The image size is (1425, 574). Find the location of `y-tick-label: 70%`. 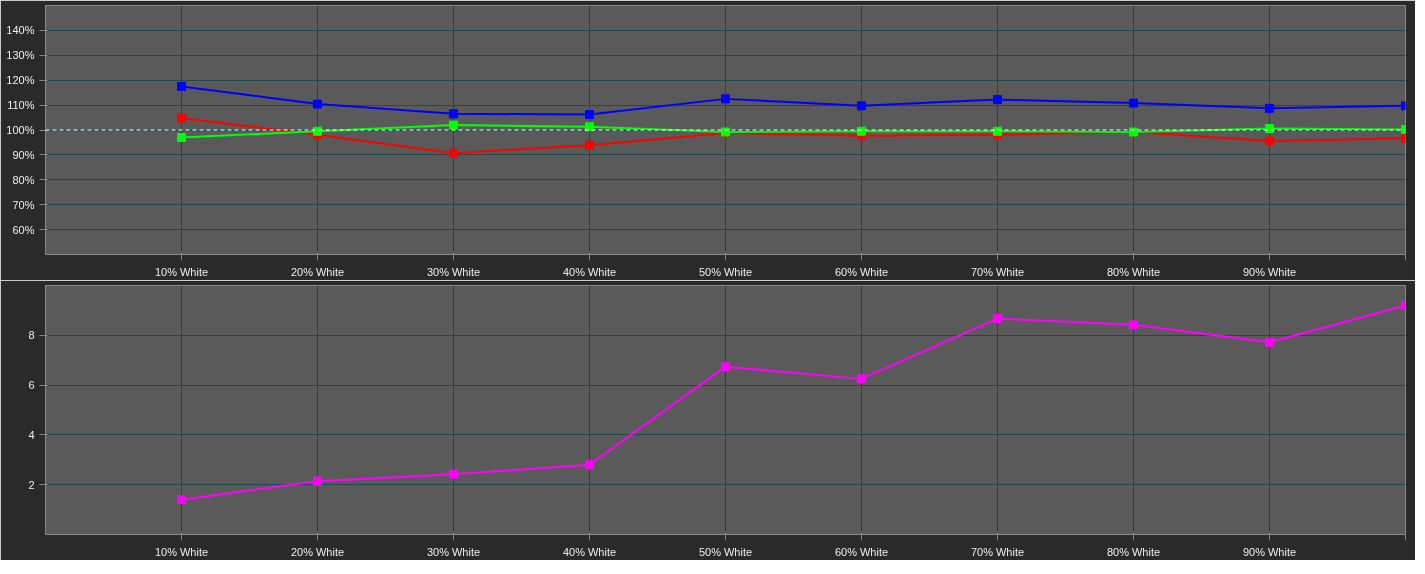

y-tick-label: 70% is located at coordinates (23, 204).